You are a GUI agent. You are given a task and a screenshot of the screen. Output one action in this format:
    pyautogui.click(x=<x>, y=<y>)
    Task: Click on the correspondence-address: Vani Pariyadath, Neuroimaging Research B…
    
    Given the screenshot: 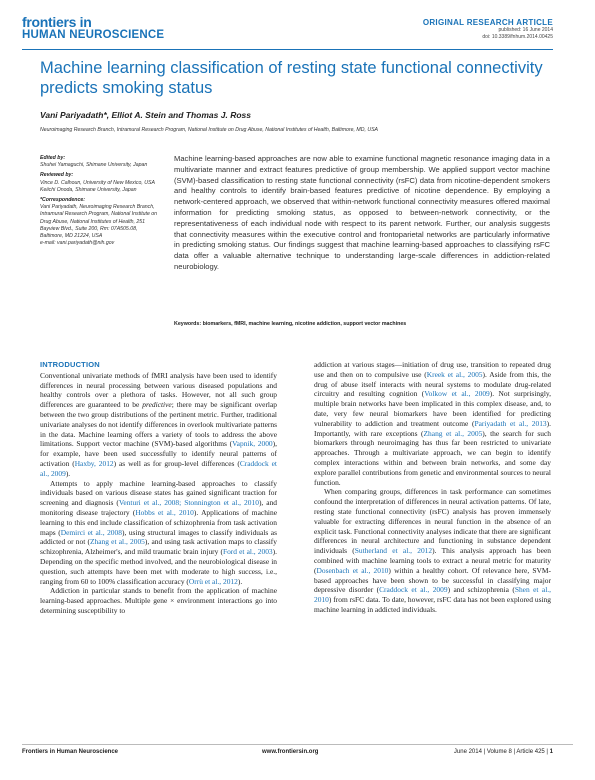 What is the action you would take?
    pyautogui.click(x=99, y=222)
    